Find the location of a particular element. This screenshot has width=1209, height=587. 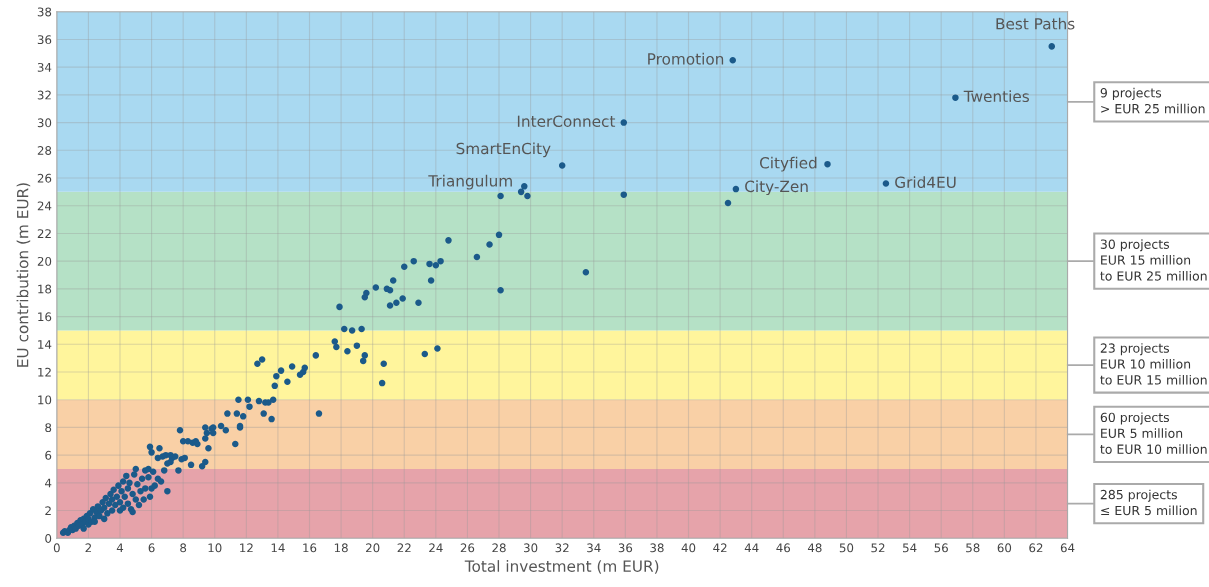

band-label: 23 projects EUR 10 million to EUR 15 million is located at coordinates (1153, 364).